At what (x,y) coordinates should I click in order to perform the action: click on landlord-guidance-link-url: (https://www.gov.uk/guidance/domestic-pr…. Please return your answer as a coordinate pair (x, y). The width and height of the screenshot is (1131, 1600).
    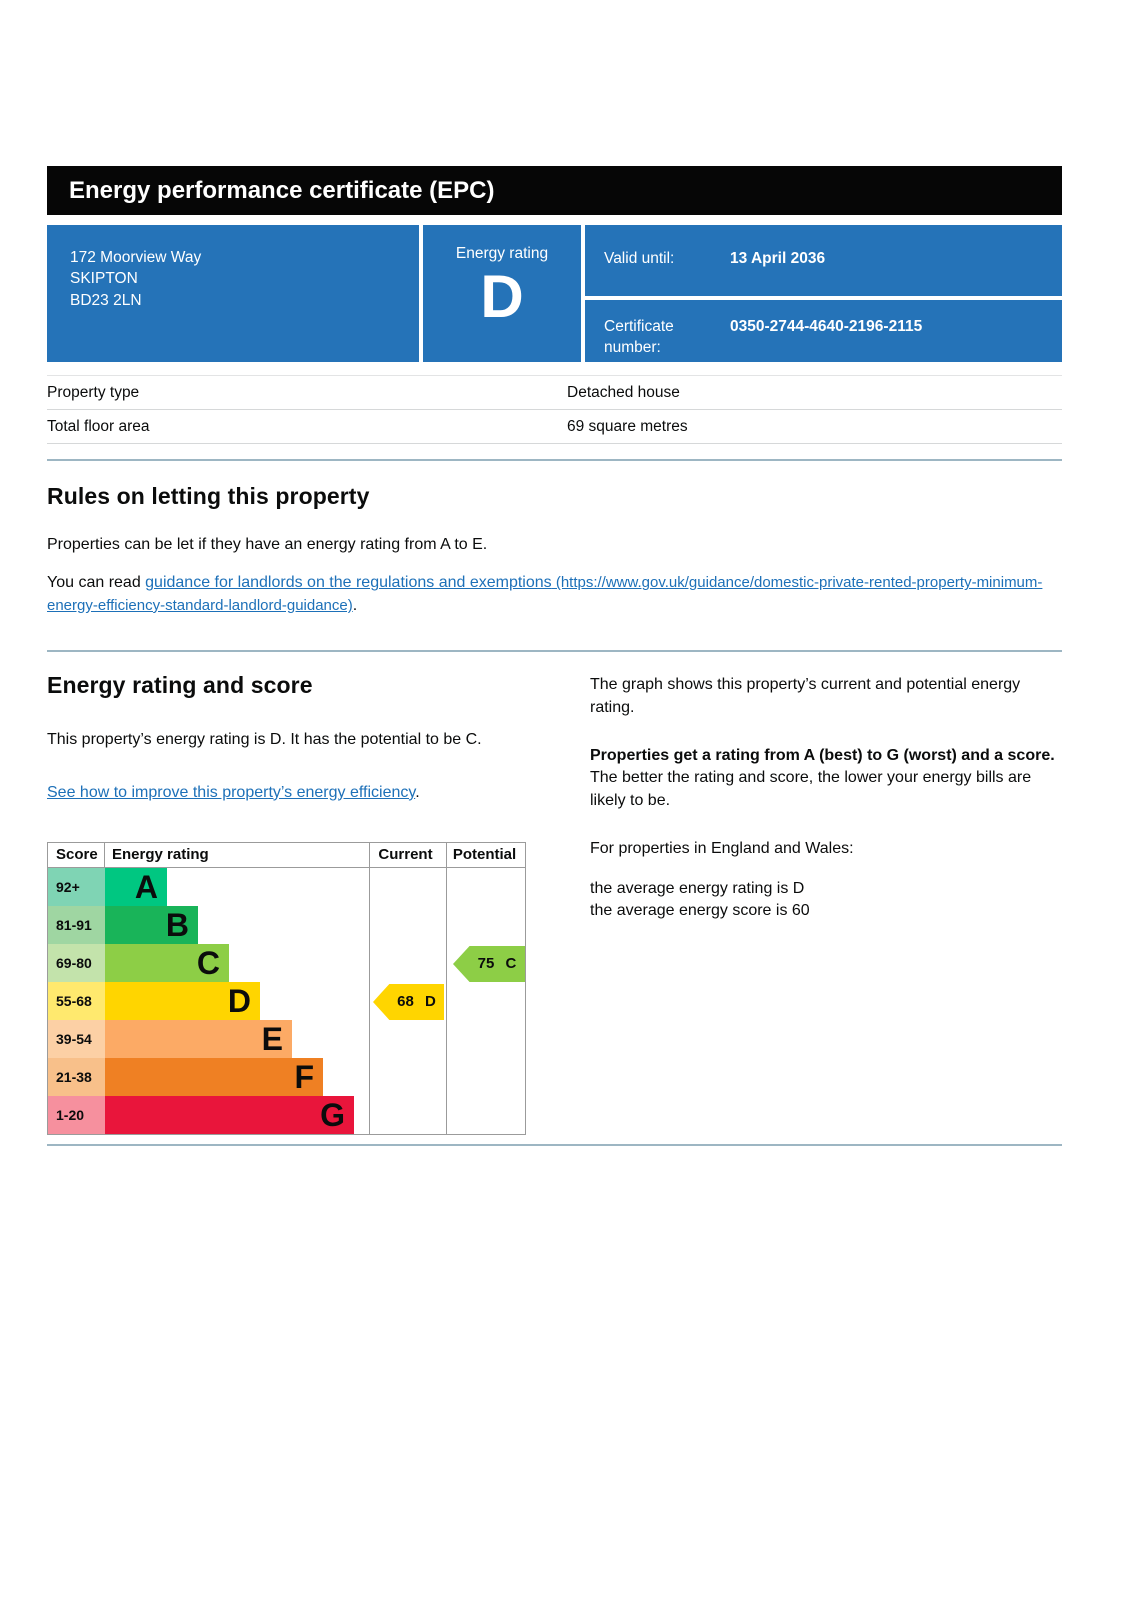
    Looking at the image, I should click on (545, 594).